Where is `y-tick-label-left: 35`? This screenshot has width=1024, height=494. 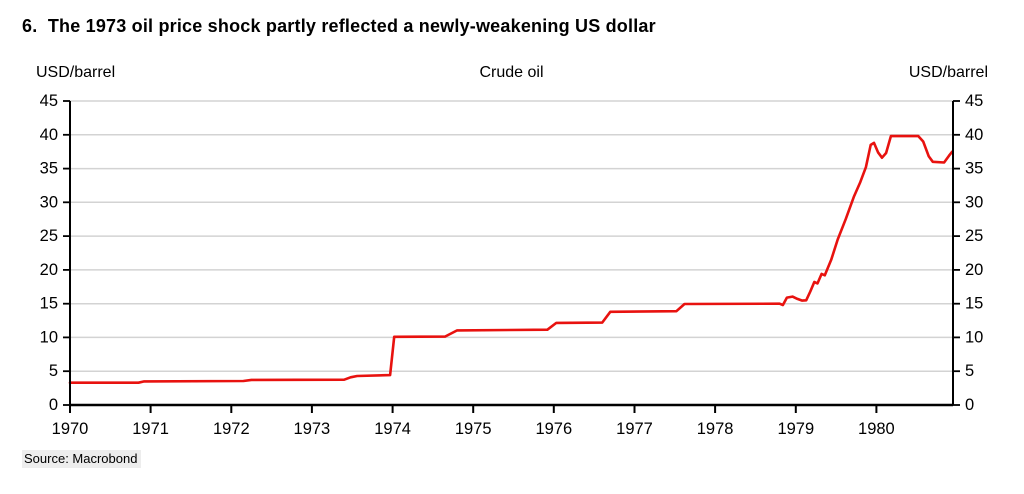
y-tick-label-left: 35 is located at coordinates (49, 169).